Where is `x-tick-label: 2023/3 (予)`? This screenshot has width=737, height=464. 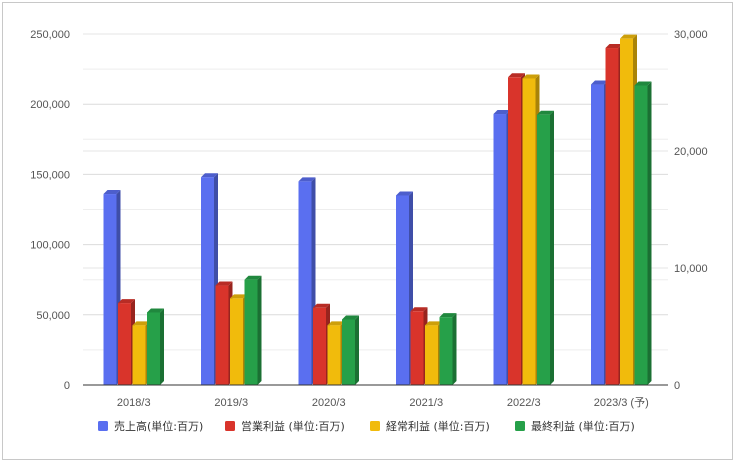 x-tick-label: 2023/3 (予) is located at coordinates (621, 402).